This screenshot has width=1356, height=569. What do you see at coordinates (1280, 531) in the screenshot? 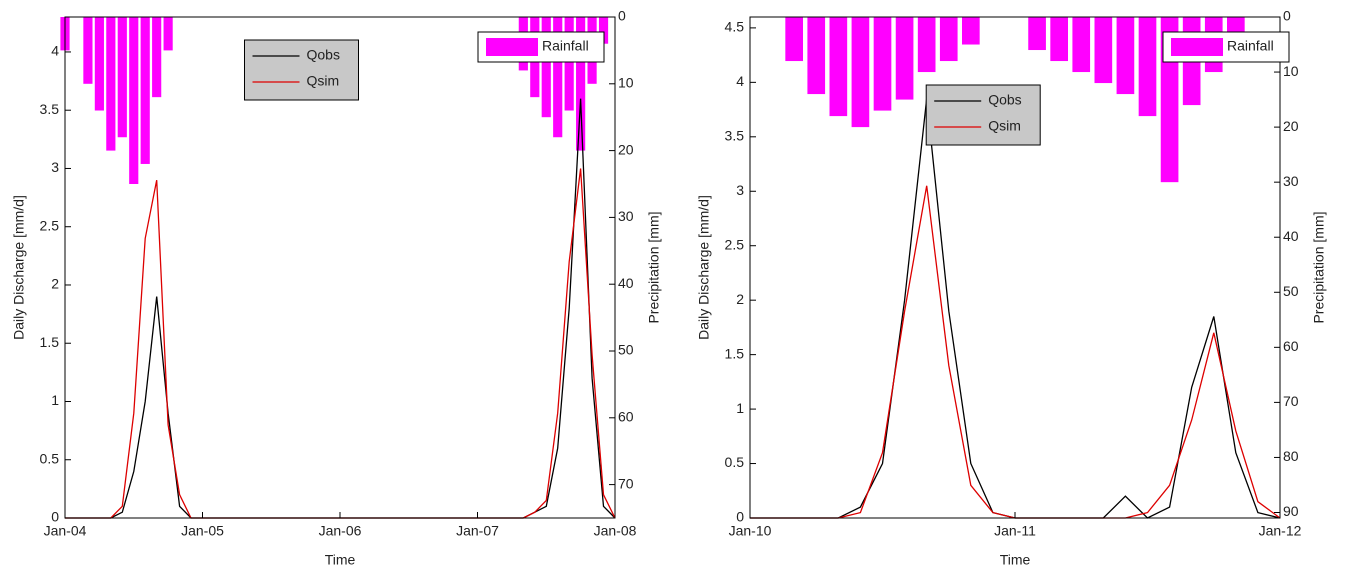
I see `x-tick-label: Jan-12` at bounding box center [1280, 531].